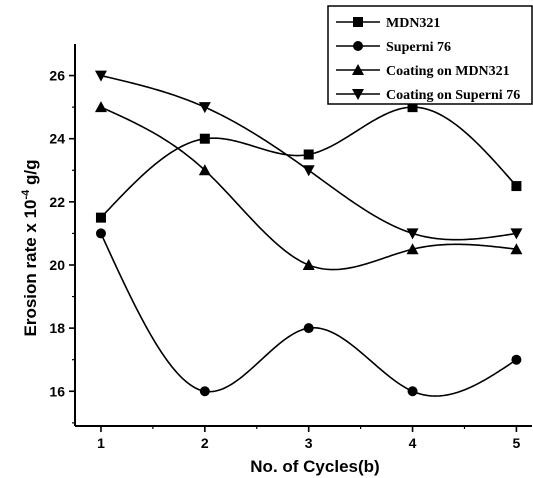 The width and height of the screenshot is (533, 478). I want to click on x-tick-label: 4, so click(413, 443).